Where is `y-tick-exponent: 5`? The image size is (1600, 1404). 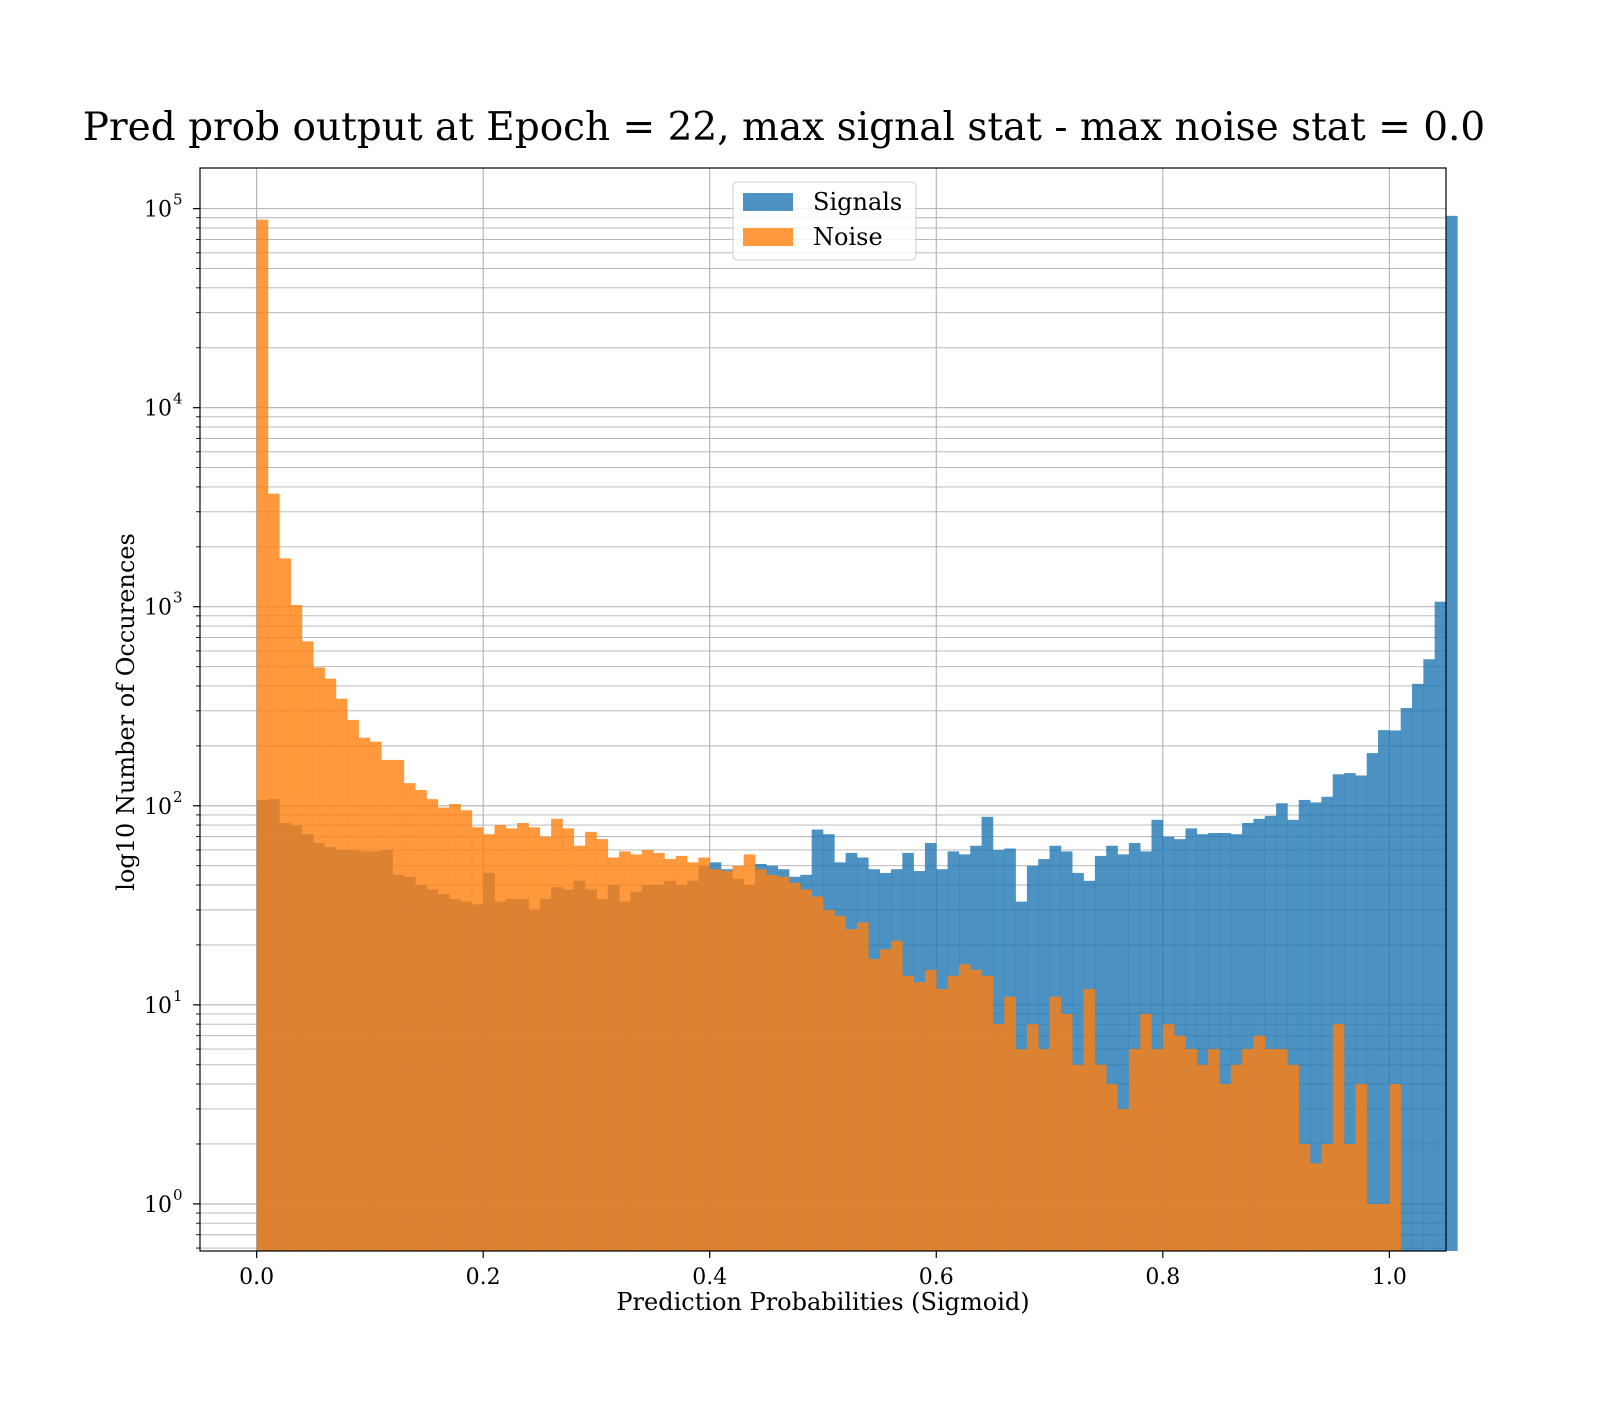
y-tick-exponent: 5 is located at coordinates (178, 200).